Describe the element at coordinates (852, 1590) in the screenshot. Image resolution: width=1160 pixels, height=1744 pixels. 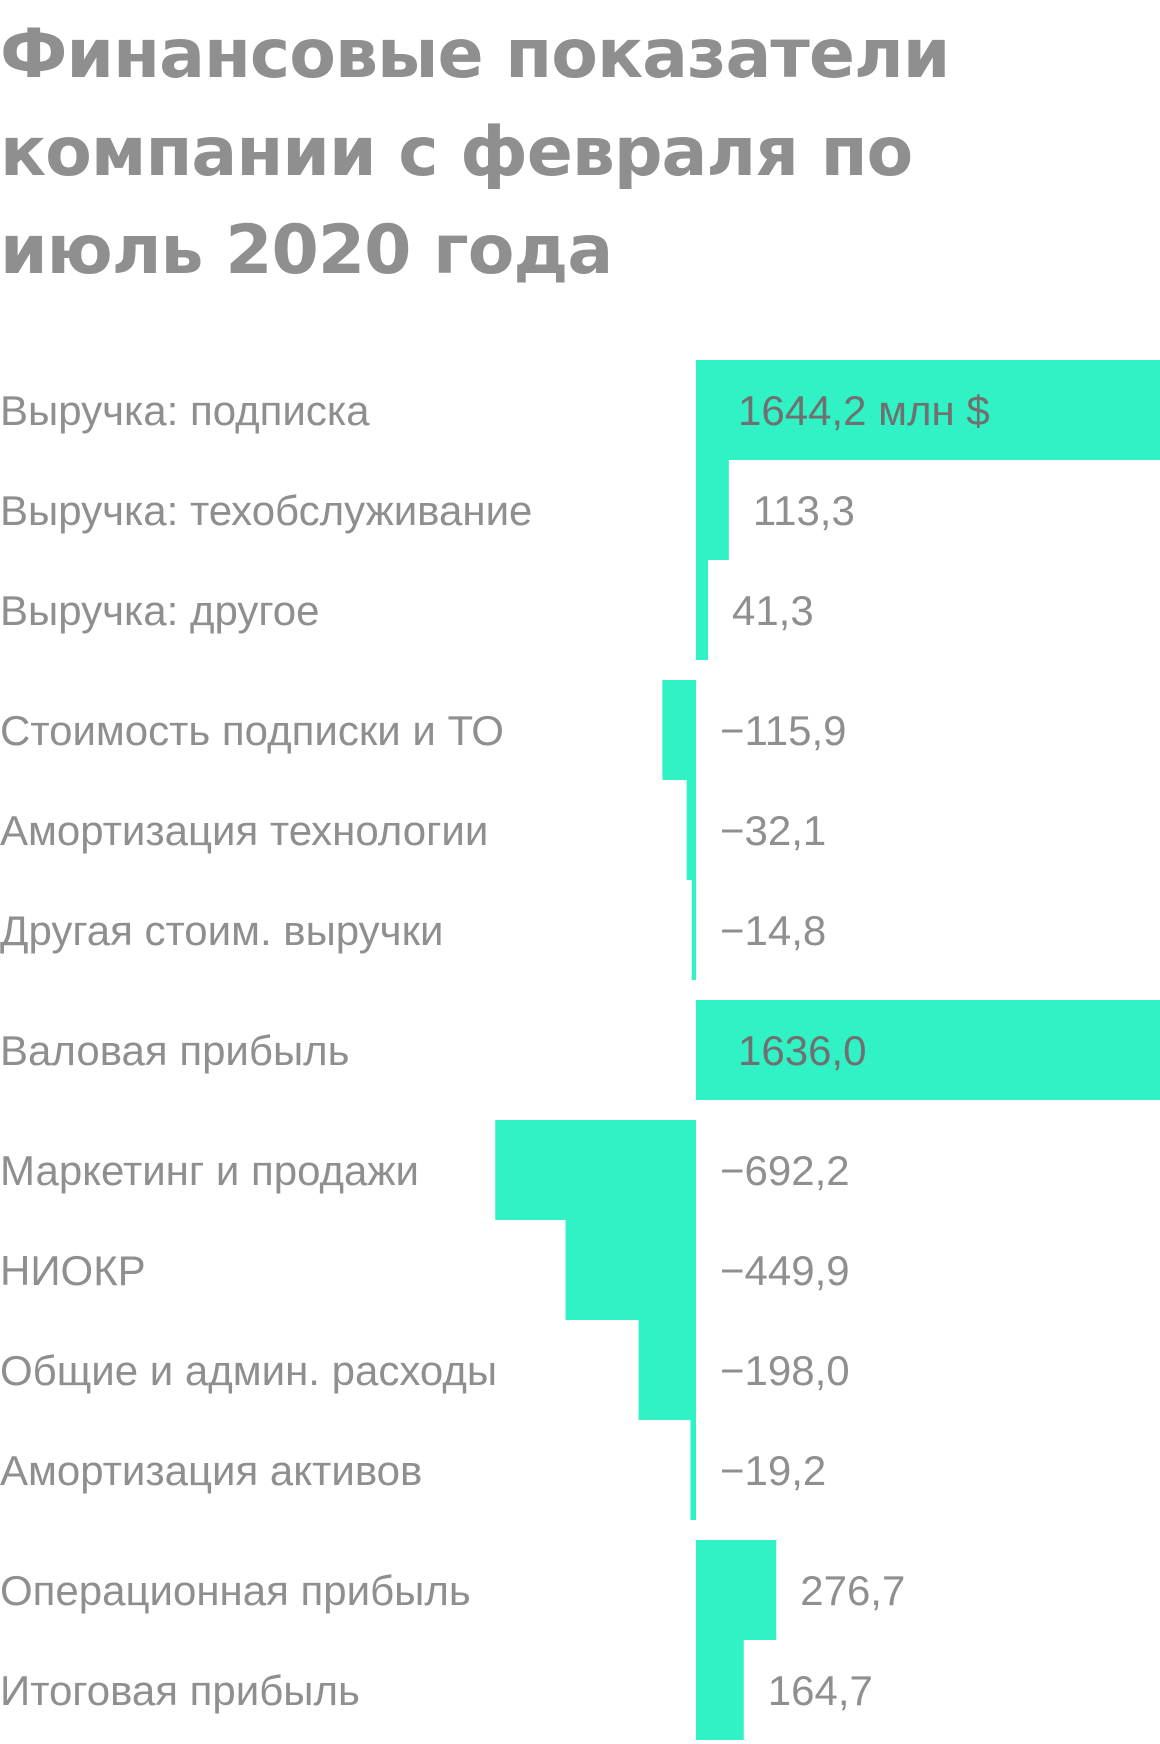
I see `value-label: 276,7` at that location.